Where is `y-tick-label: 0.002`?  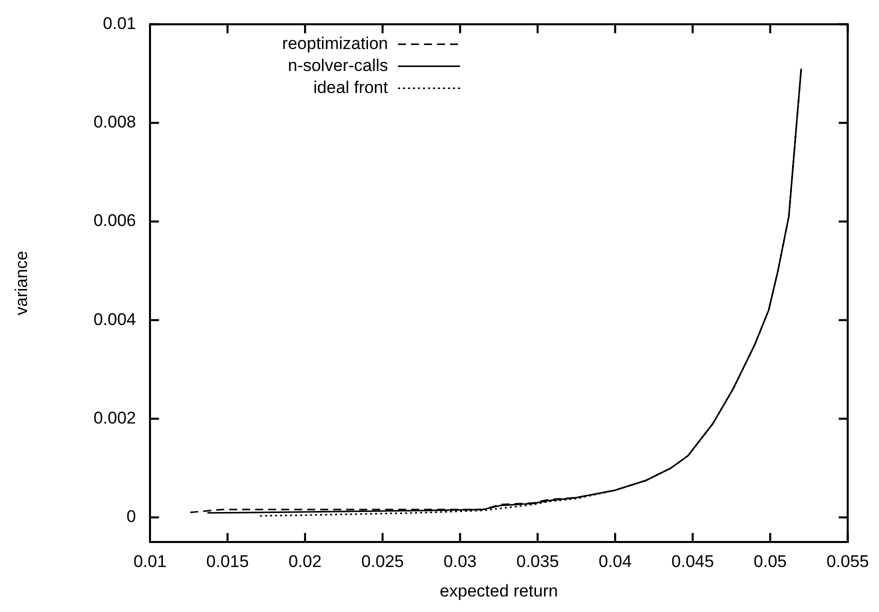 y-tick-label: 0.002 is located at coordinates (114, 418).